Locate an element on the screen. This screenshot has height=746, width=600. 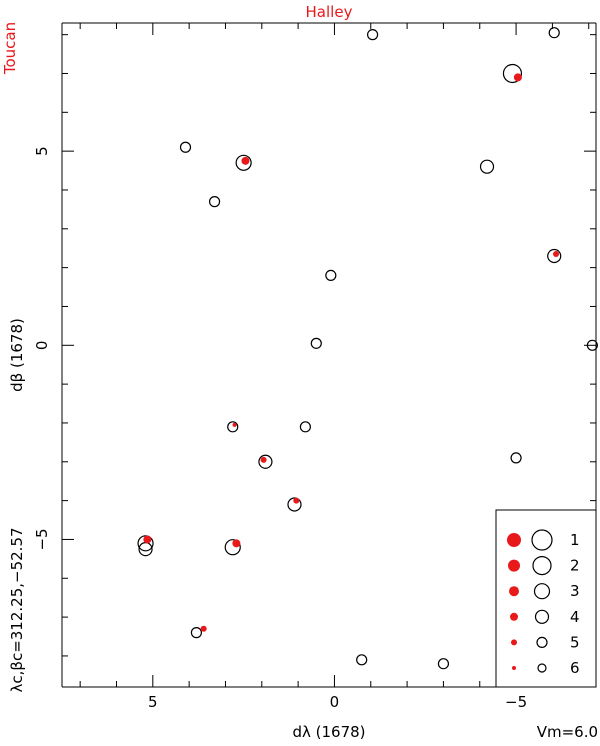
center-coordinates-label: λc,βc=312.25,−52.57 is located at coordinates (17, 609).